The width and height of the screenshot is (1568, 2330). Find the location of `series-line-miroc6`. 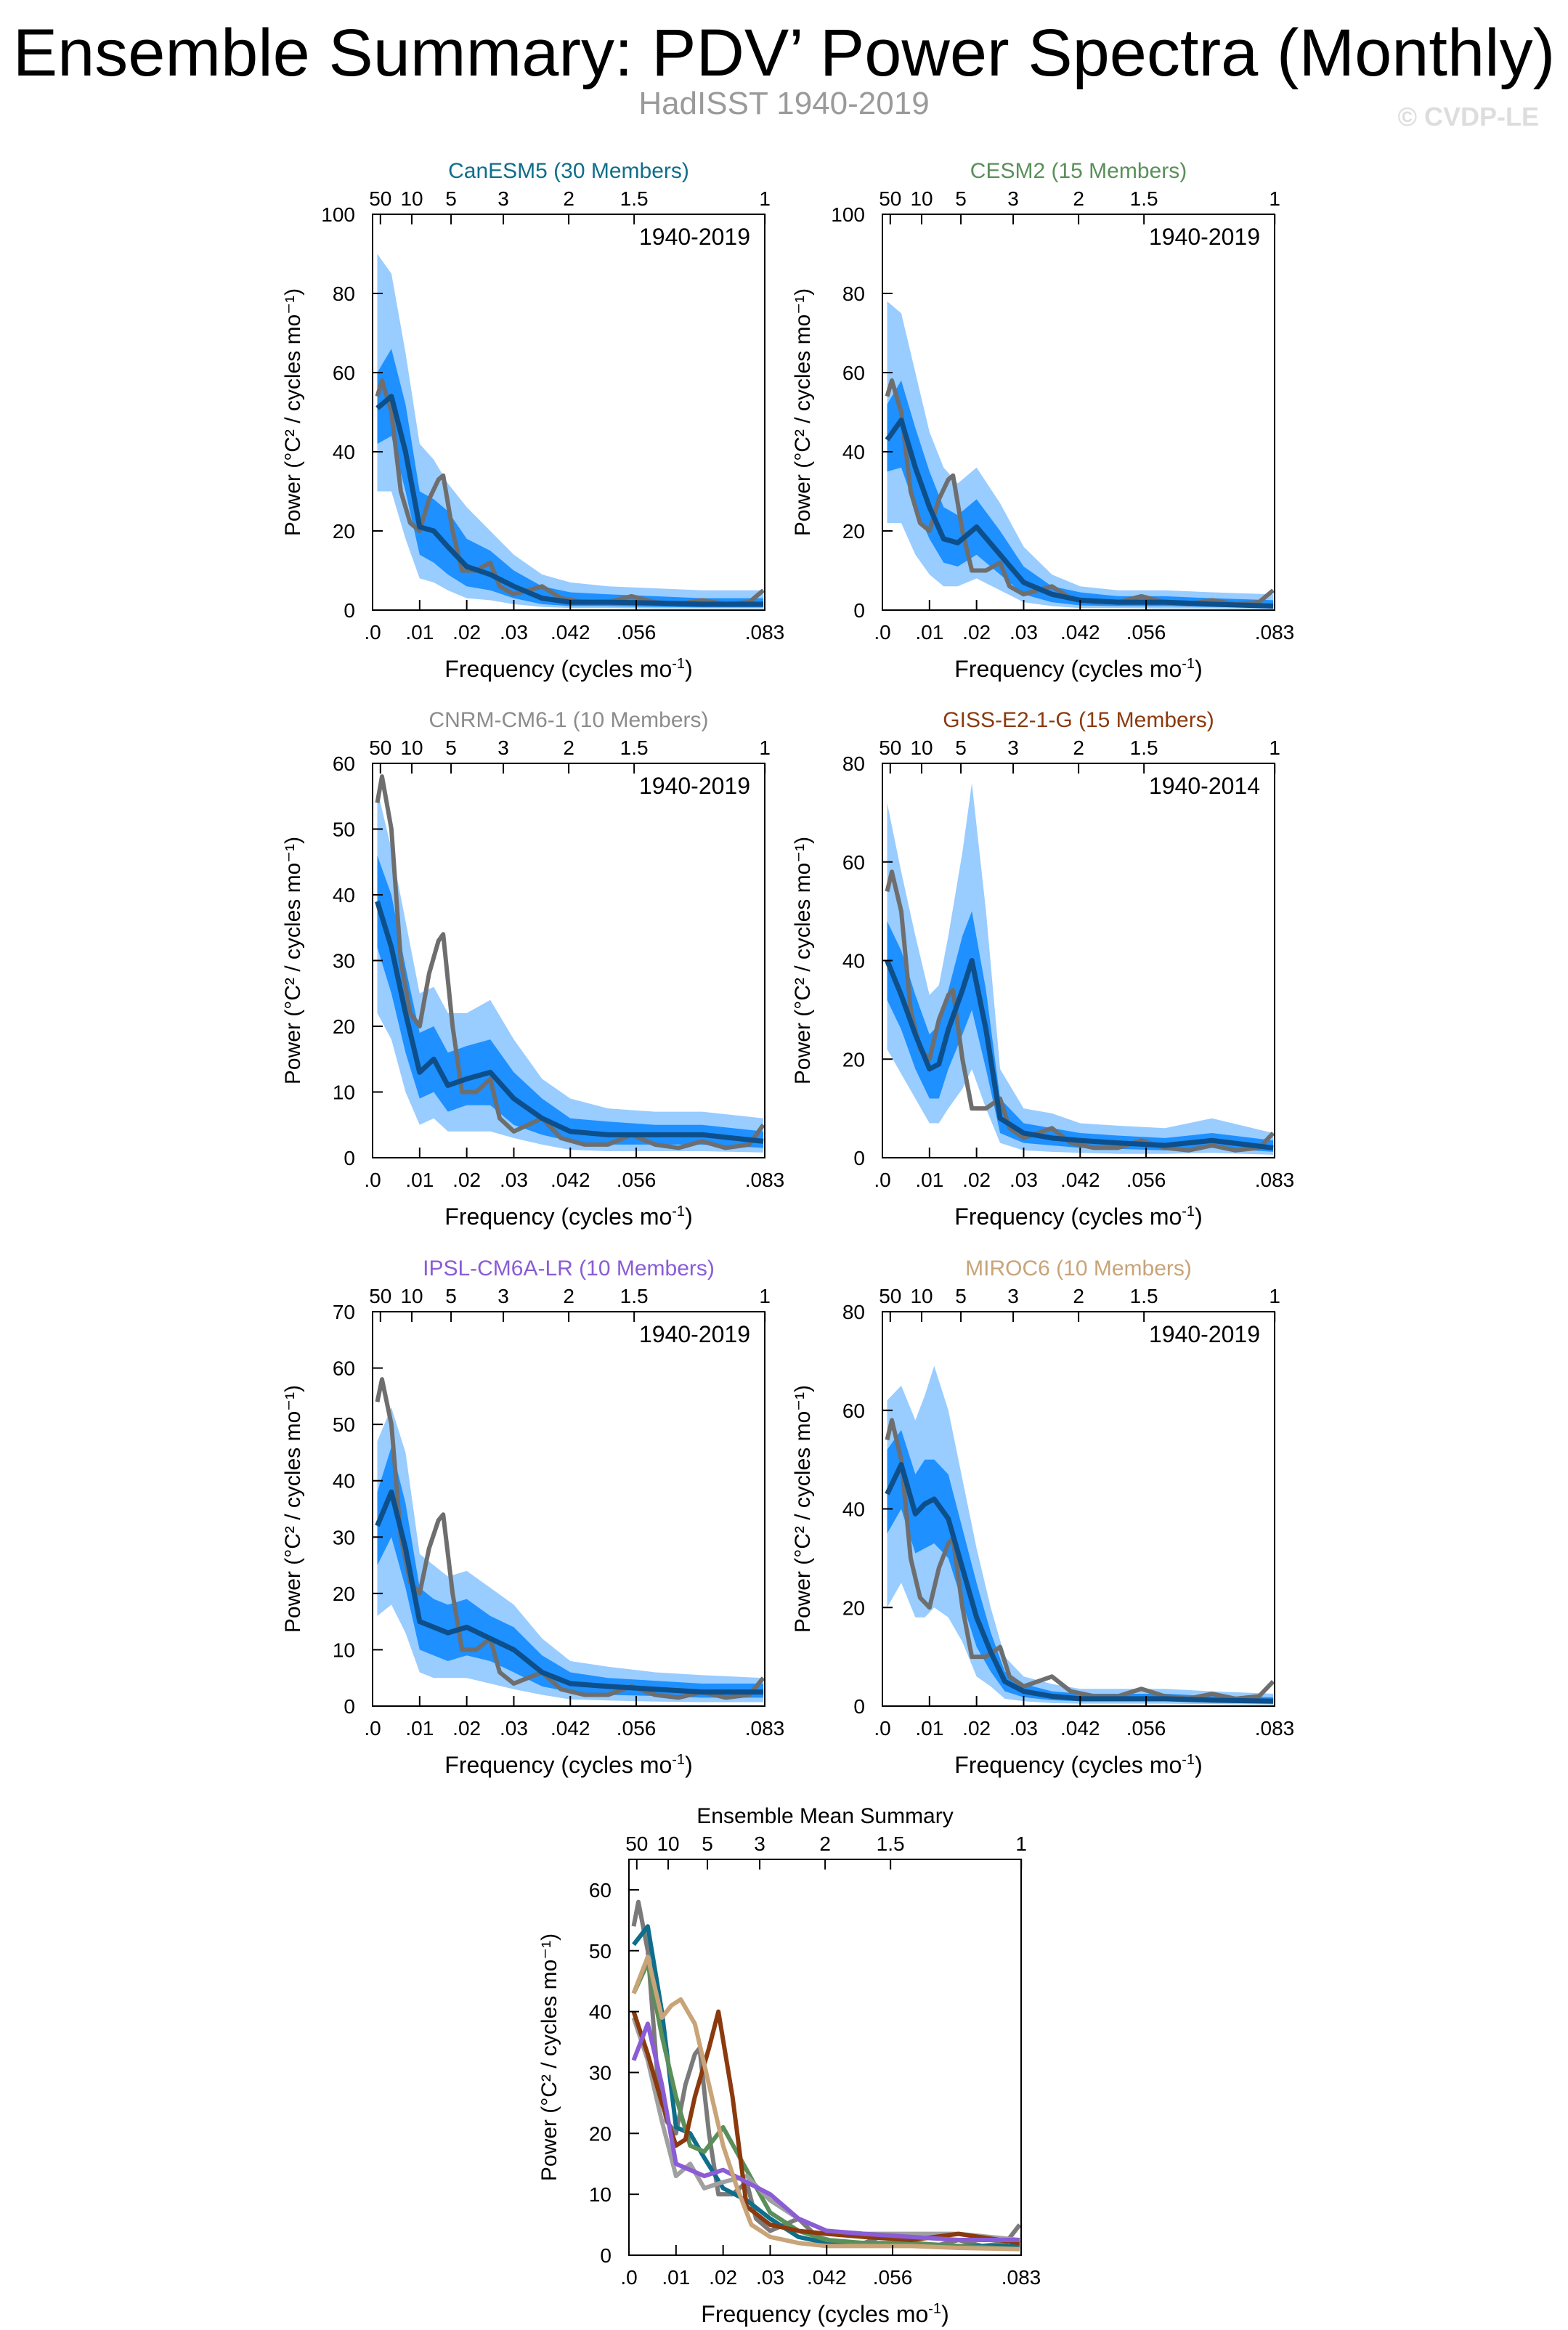

series-line-miroc6 is located at coordinates (825, 2103).